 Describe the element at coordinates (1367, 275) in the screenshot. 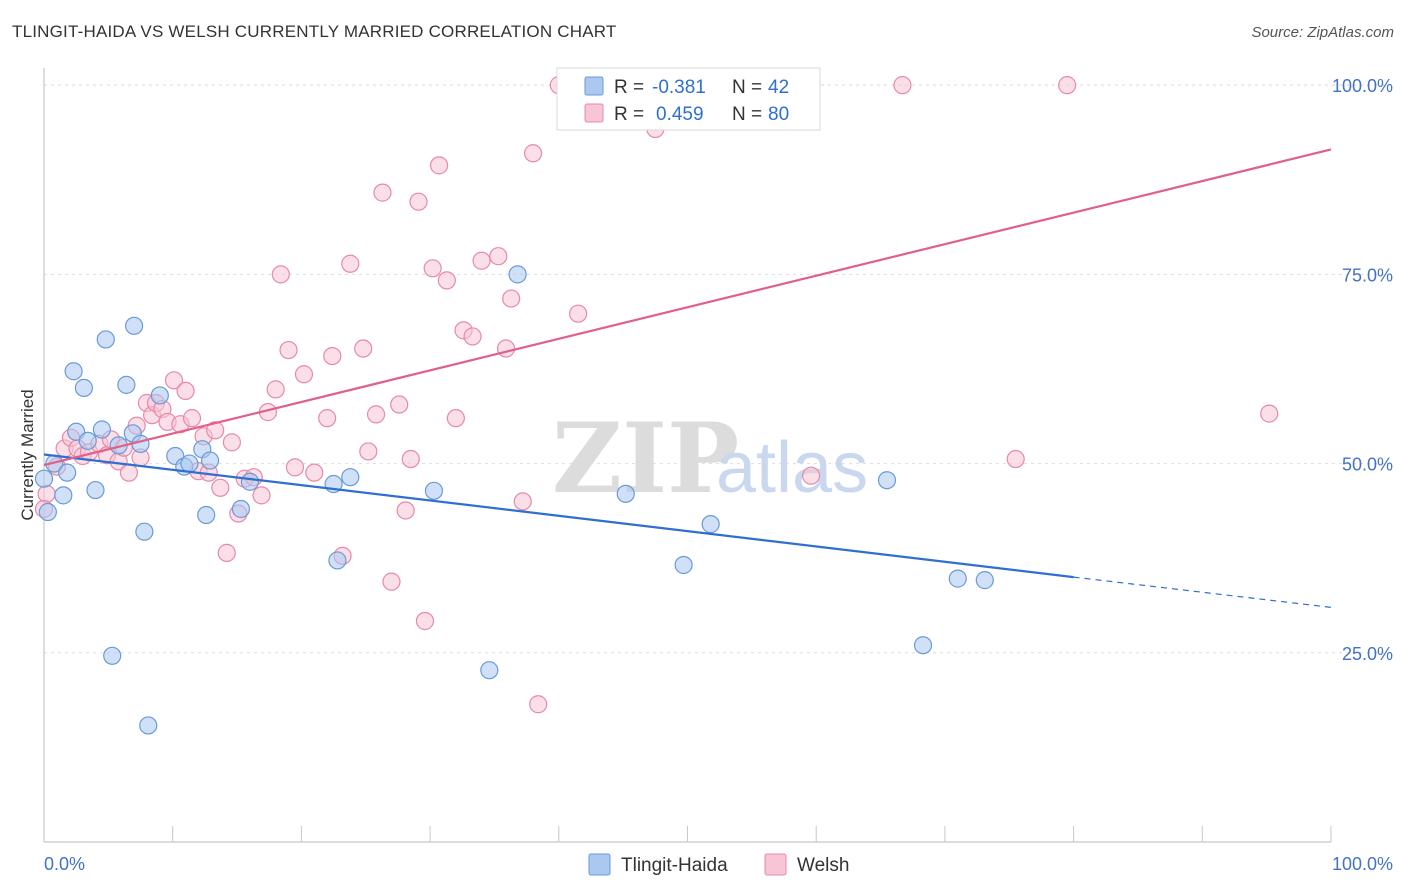

I see `y-tick-label: 75.0%` at that location.